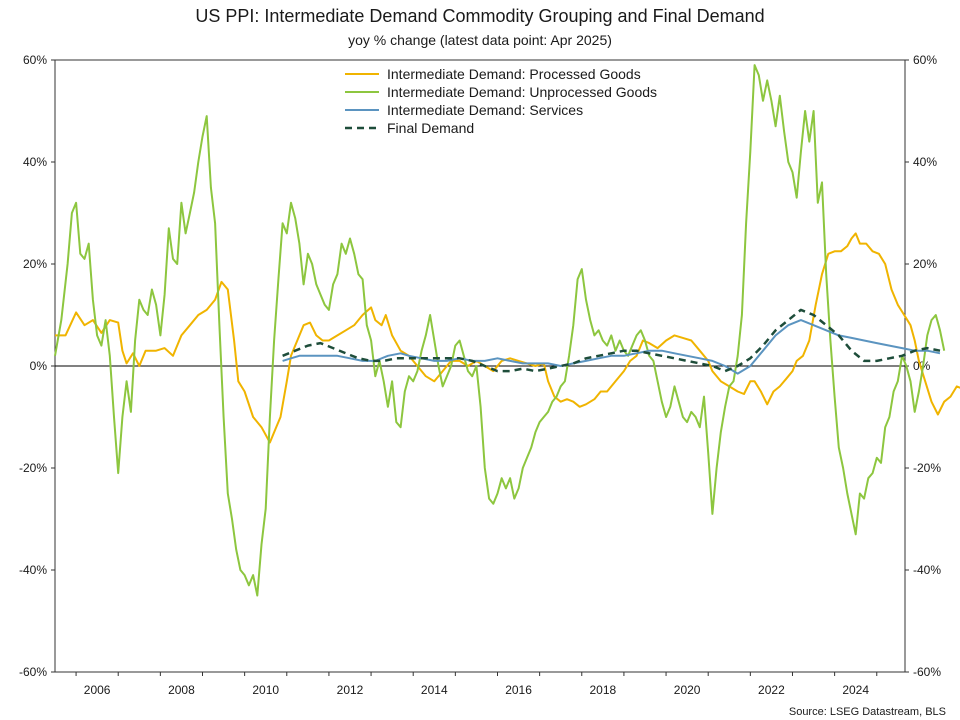 This screenshot has height=720, width=960. I want to click on y-tick-label-left: 60%, so click(35, 60).